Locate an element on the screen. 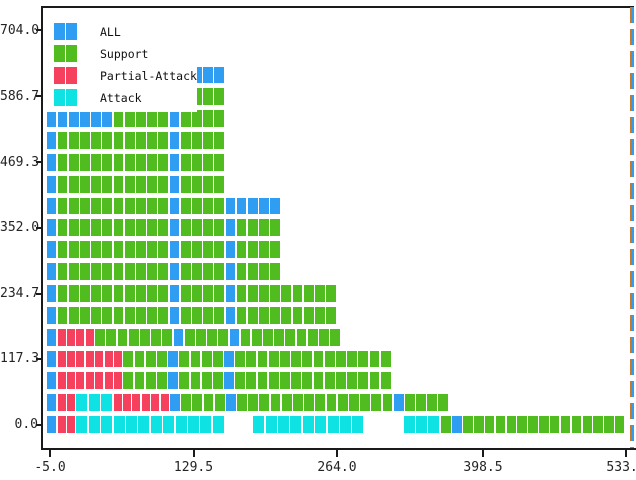 This screenshot has width=636, height=480. y-tick-label: 586.7 is located at coordinates (20, 96).